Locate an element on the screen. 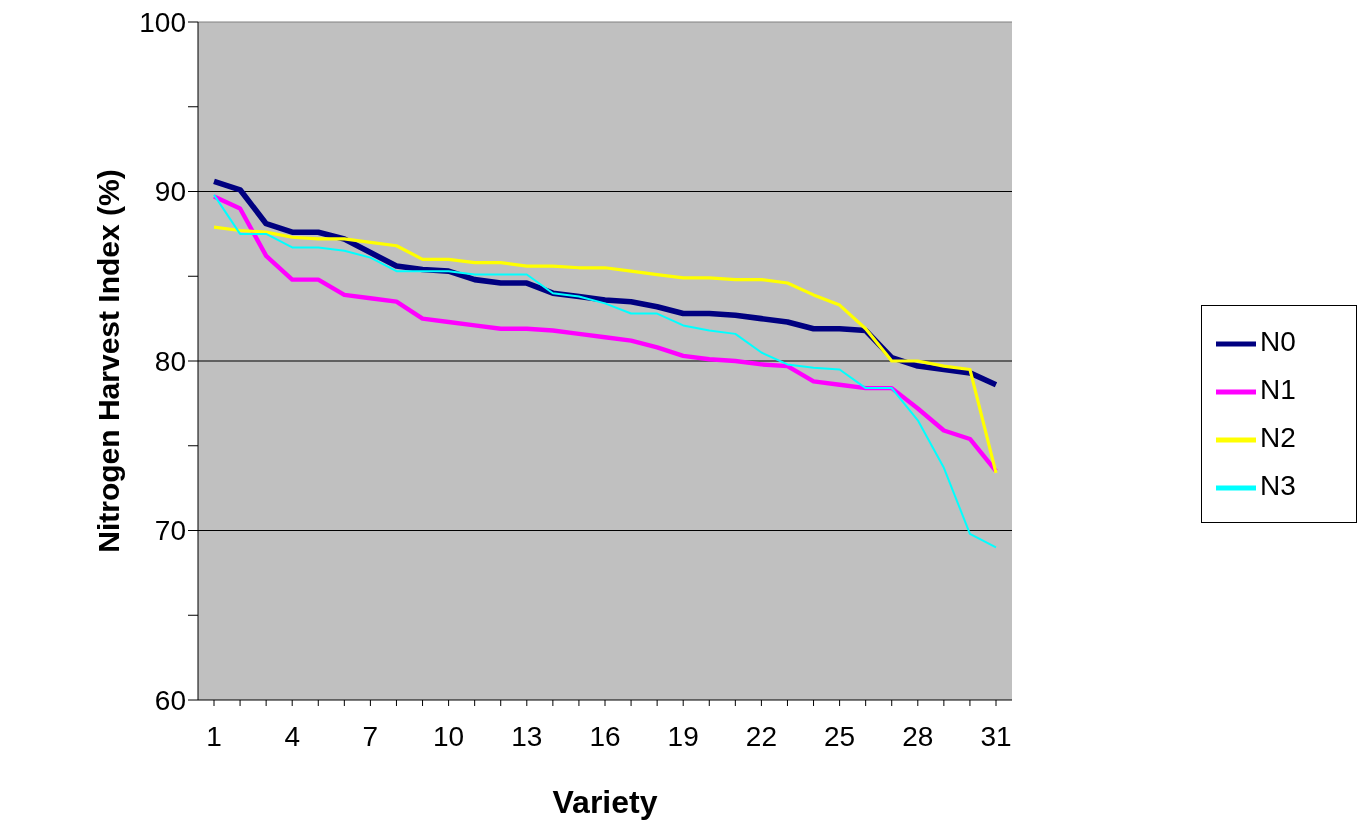 The width and height of the screenshot is (1357, 820). x-tick-label: 28 is located at coordinates (918, 736).